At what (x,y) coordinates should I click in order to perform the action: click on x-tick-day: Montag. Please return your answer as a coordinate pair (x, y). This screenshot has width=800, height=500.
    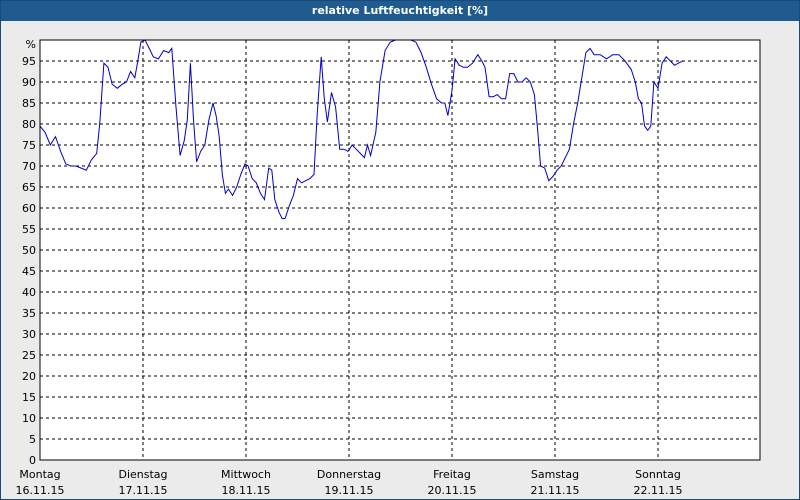
    Looking at the image, I should click on (39, 474).